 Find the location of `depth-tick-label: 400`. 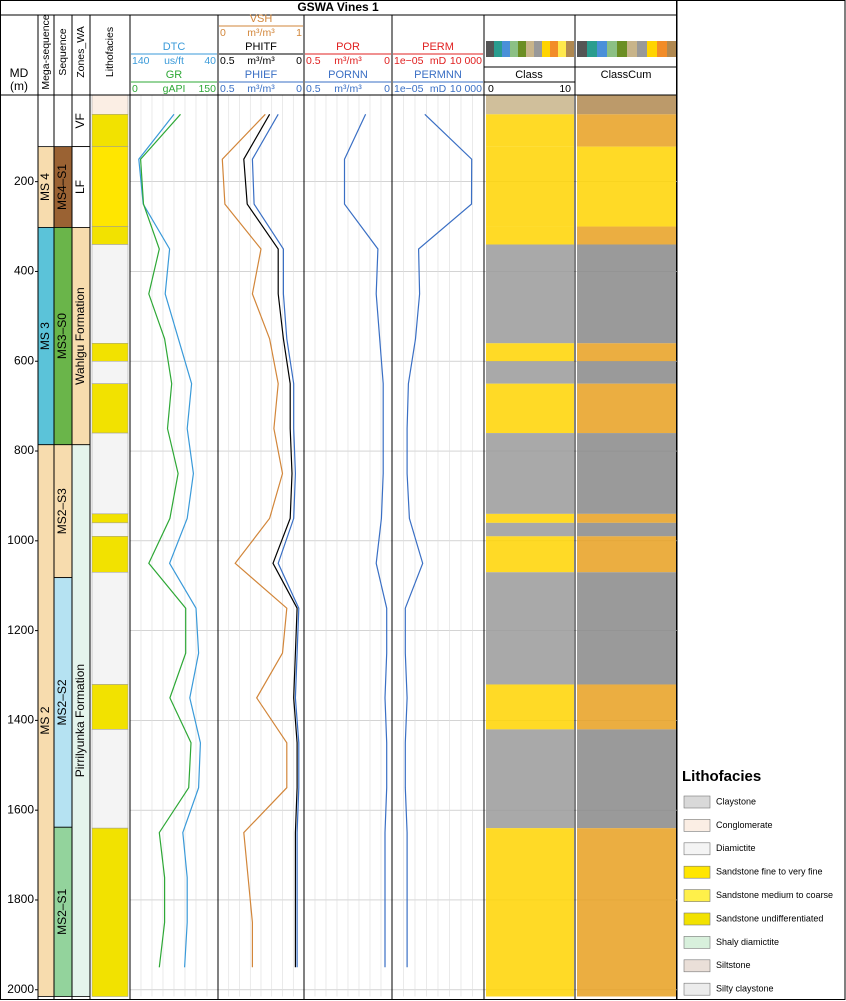

depth-tick-label: 400 is located at coordinates (24, 271).